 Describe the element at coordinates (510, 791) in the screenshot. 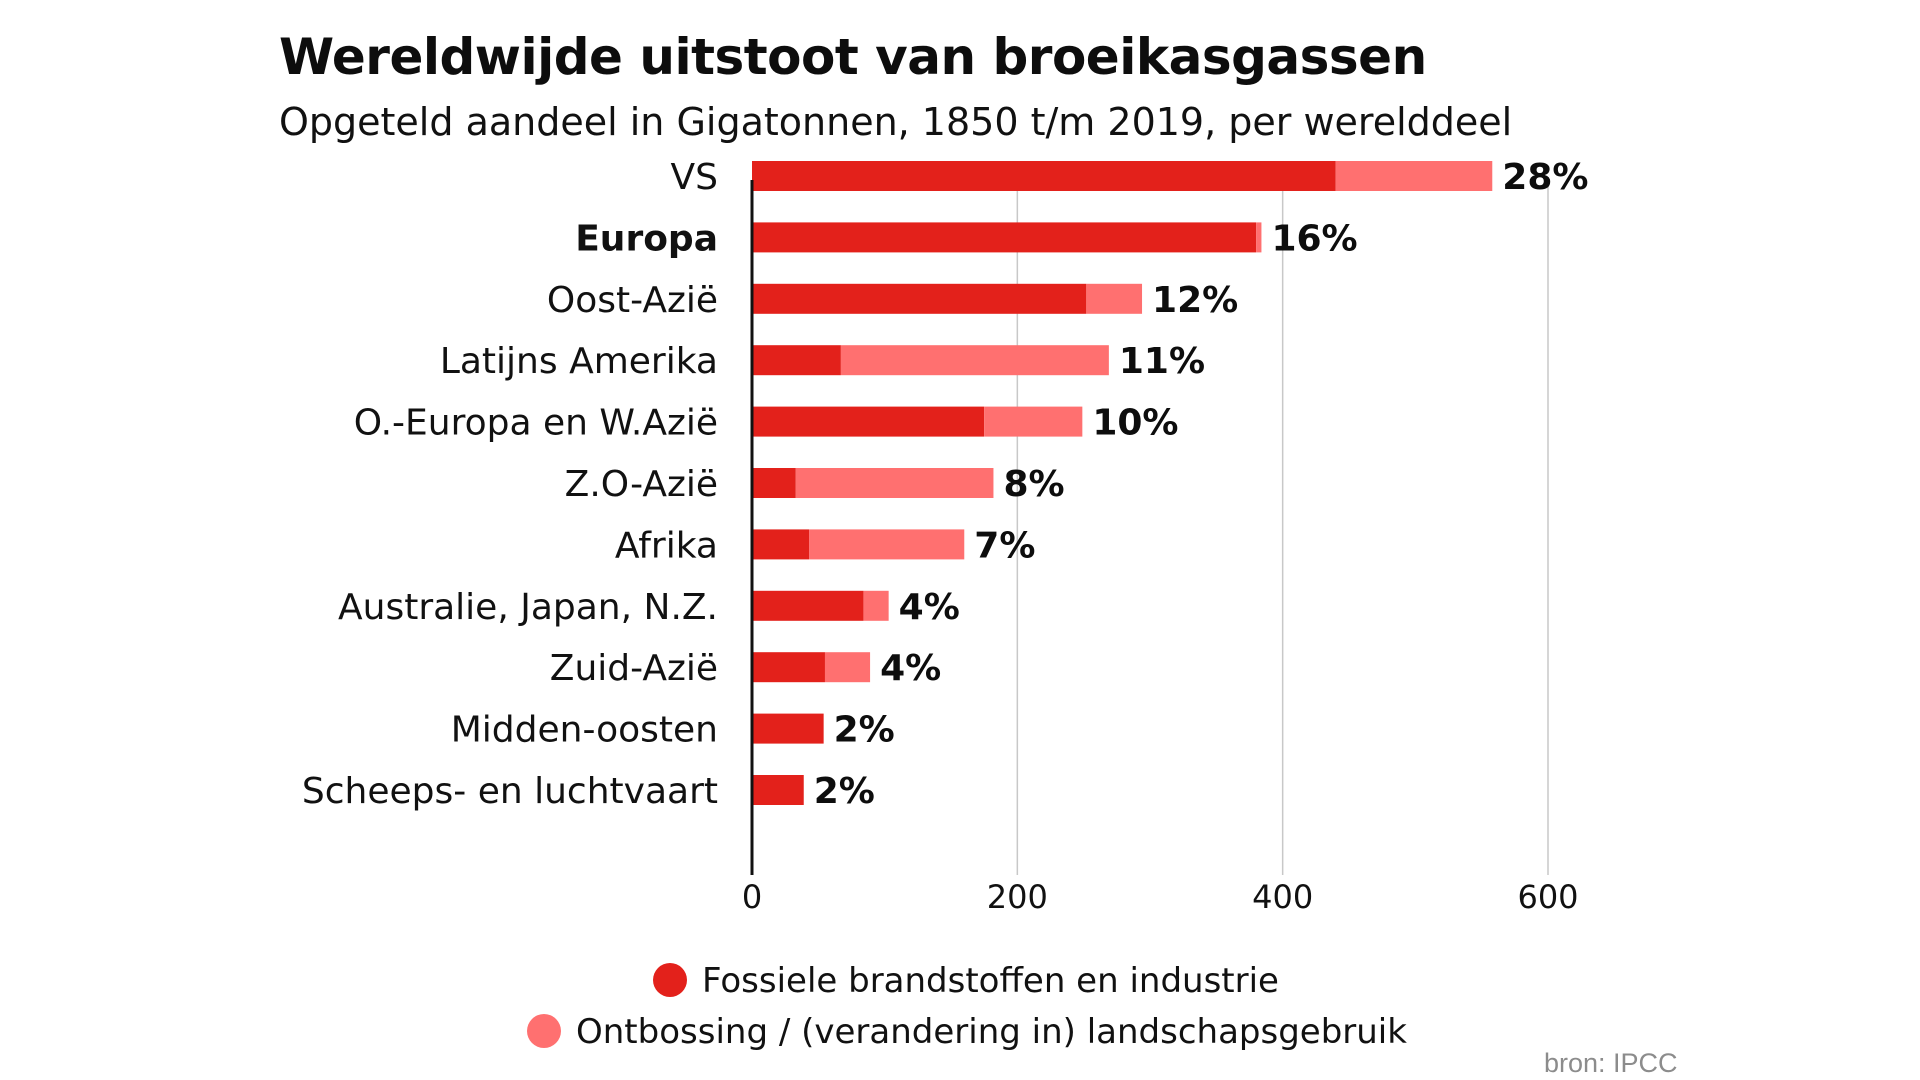

I see `category-label: Scheeps- en luchtvaart` at that location.